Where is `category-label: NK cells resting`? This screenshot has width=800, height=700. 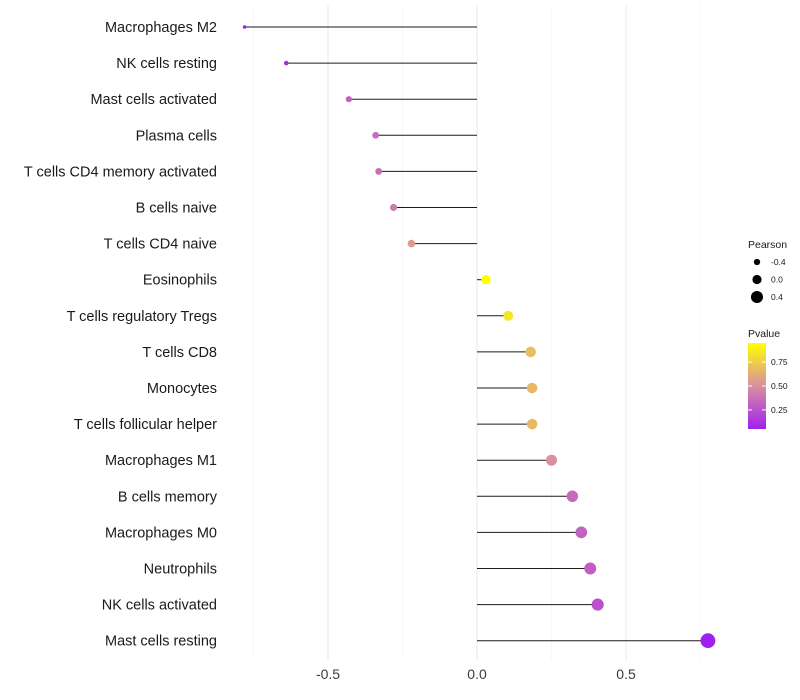
category-label: NK cells resting is located at coordinates (166, 64).